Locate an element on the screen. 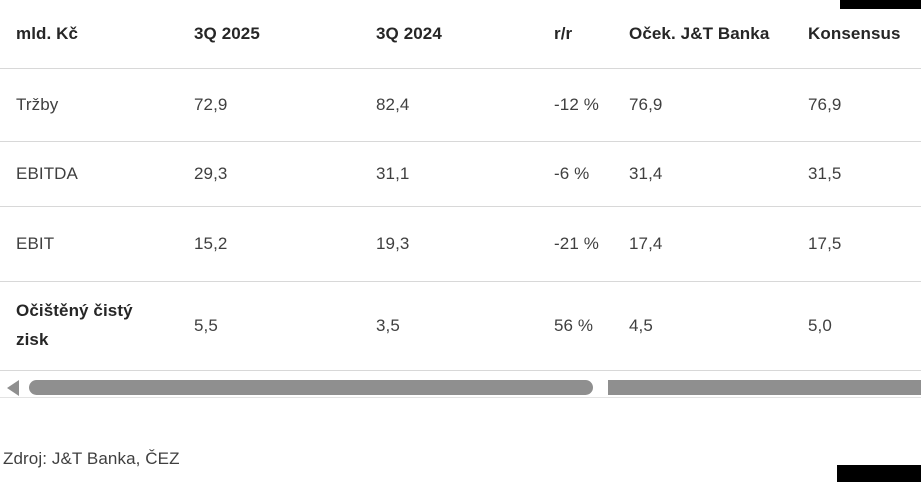  value-3q2025: 29,3 is located at coordinates (211, 173).